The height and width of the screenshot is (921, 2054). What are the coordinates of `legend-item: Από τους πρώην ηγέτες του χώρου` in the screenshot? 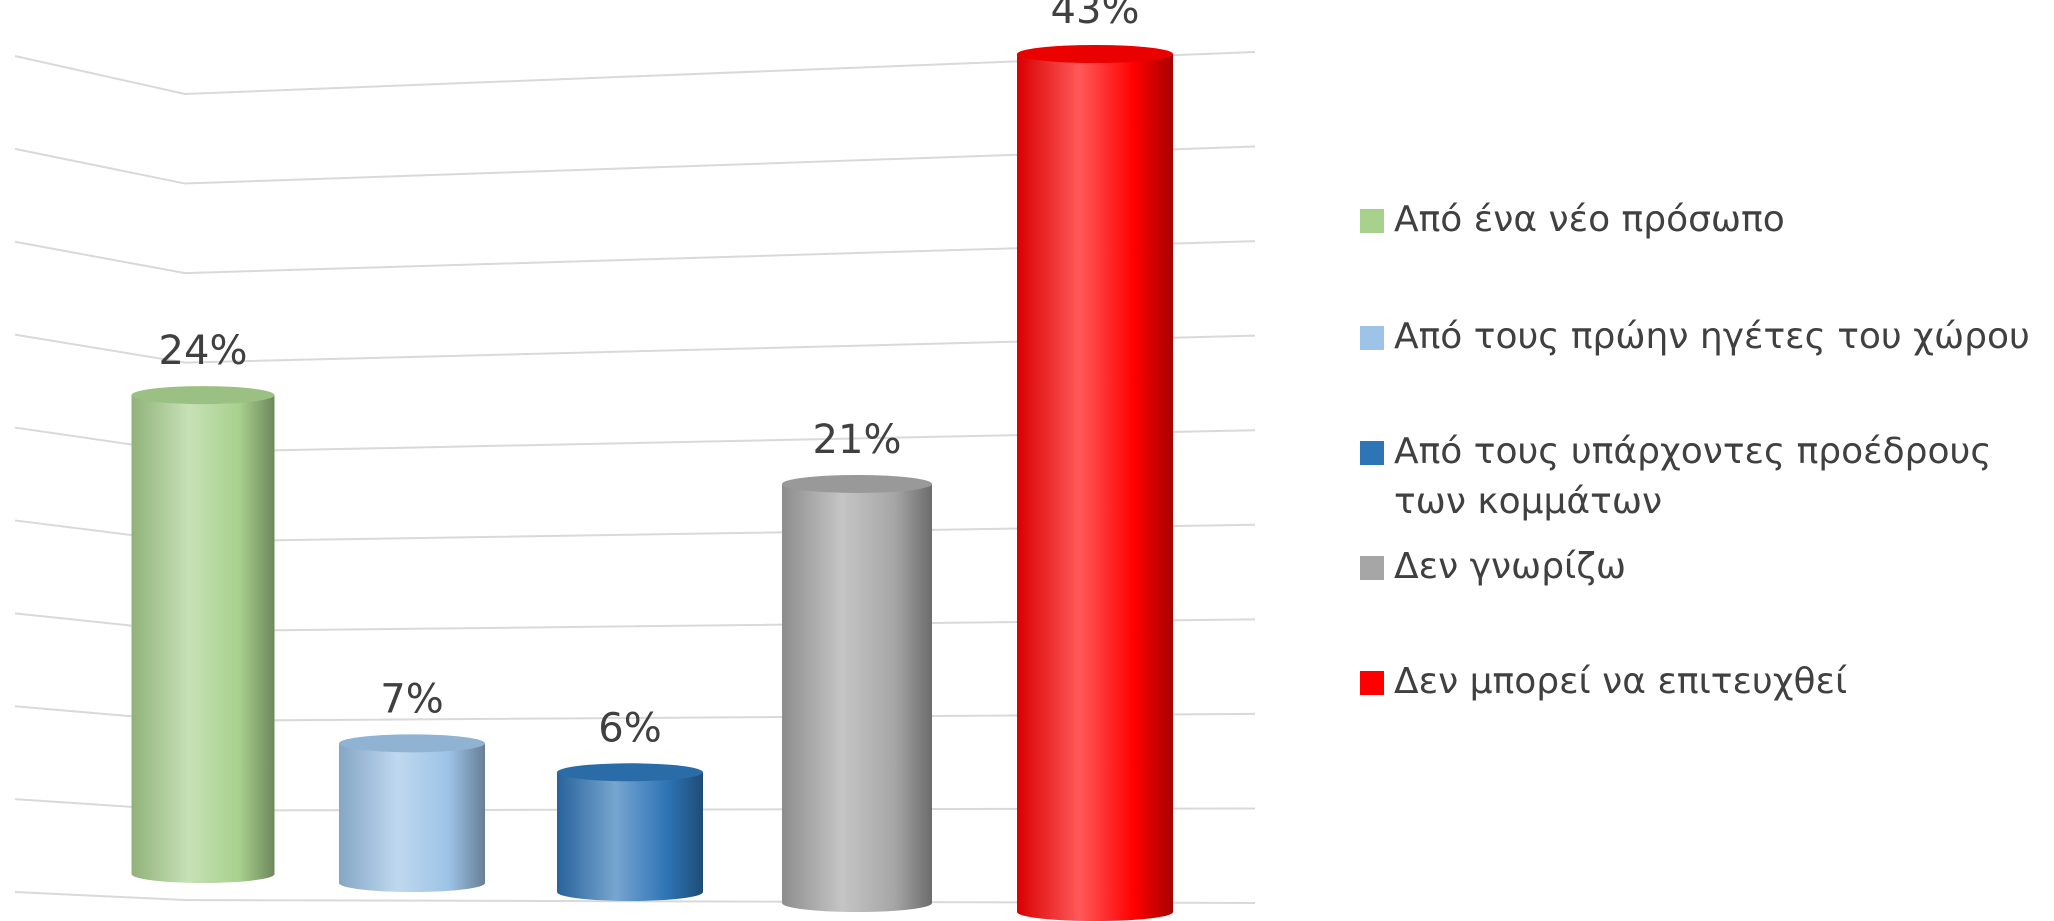 It's located at (1700, 337).